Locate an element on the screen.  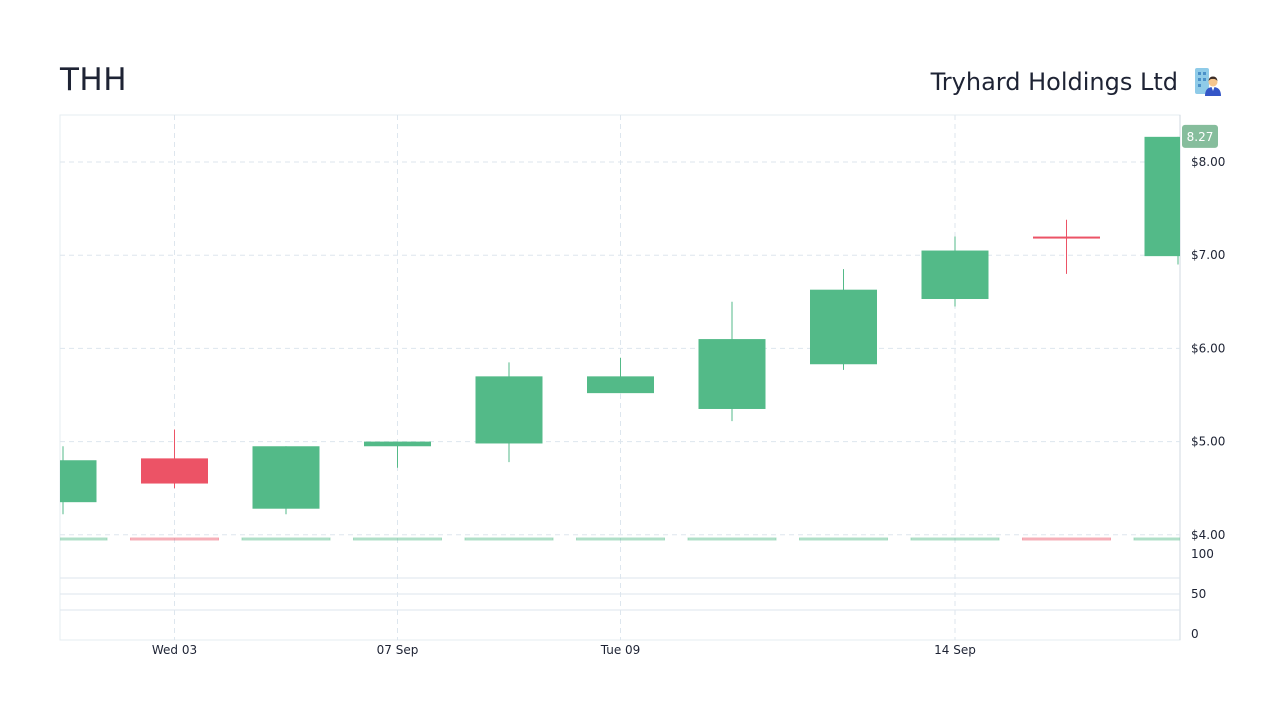
volume-tick-label: 100 is located at coordinates (1202, 554).